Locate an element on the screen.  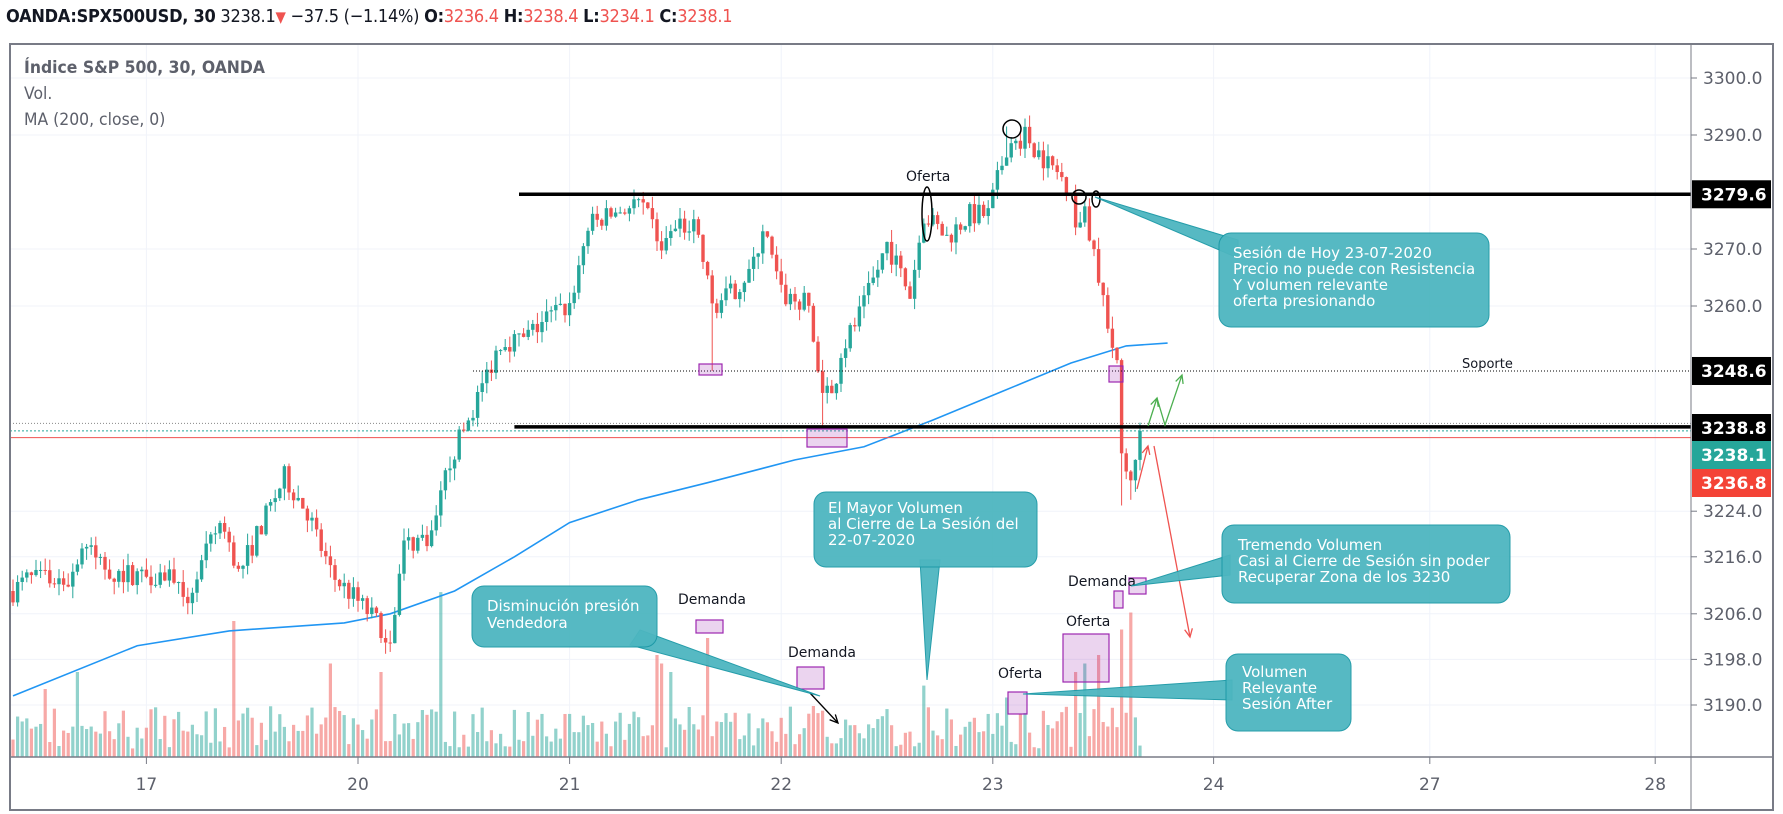
symbol-name: OANDA:SPX500USD, 30 is located at coordinates (111, 16).